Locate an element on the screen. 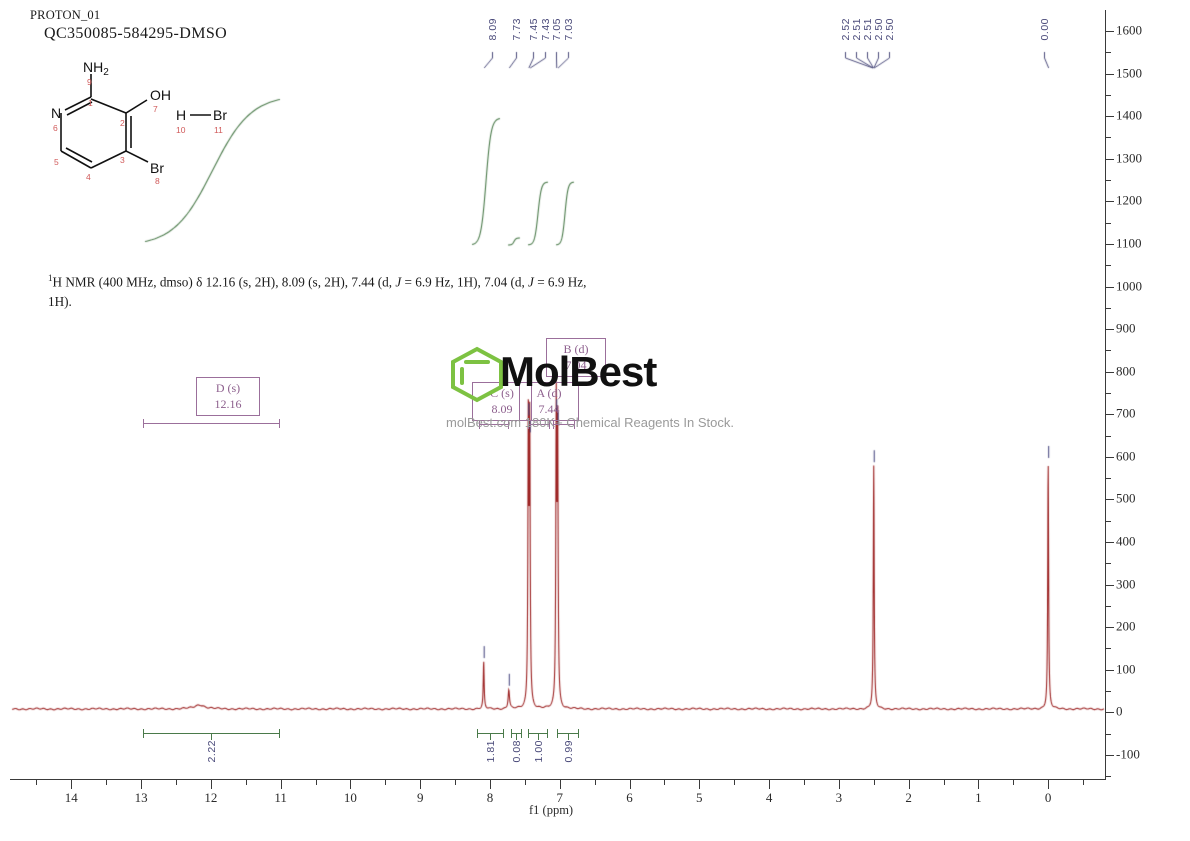 This screenshot has width=1190, height=841. multiplet-box: D (s) 12.16 is located at coordinates (228, 397).